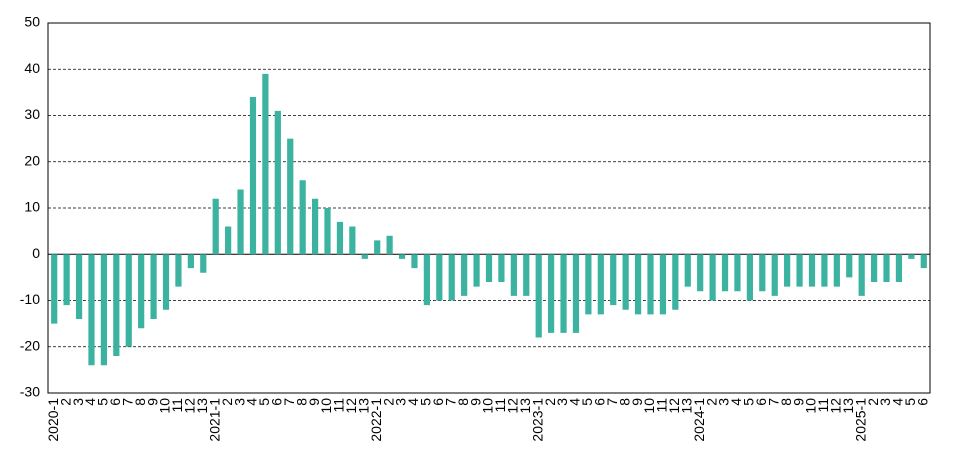  Describe the element at coordinates (860, 420) in the screenshot. I see `x-tick-label: 2025-1` at that location.